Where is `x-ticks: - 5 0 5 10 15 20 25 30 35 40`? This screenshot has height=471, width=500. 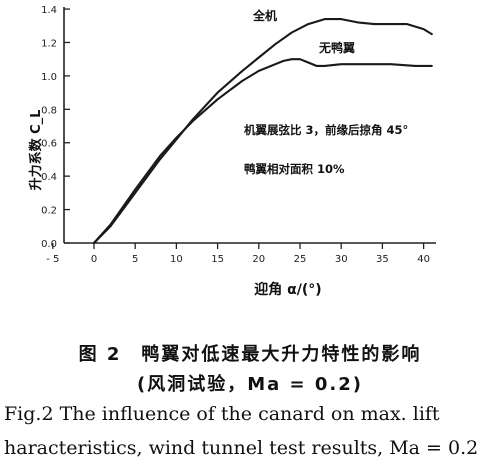
x-ticks: - 5 0 5 10 15 20 25 30 35 40 is located at coordinates (238, 254).